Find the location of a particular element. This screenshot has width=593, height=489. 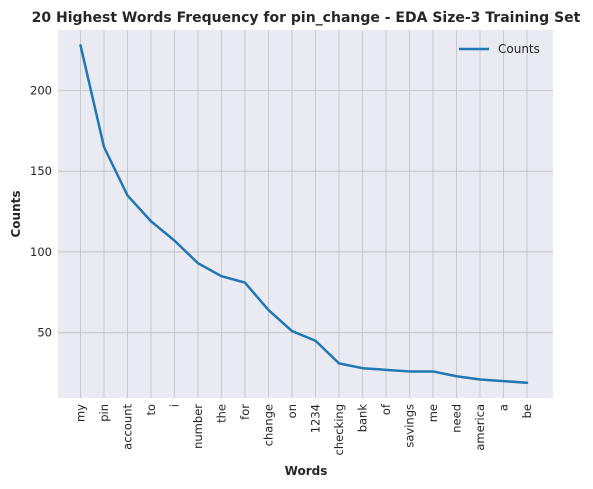

x-tick-label-savings: savings is located at coordinates (410, 426).